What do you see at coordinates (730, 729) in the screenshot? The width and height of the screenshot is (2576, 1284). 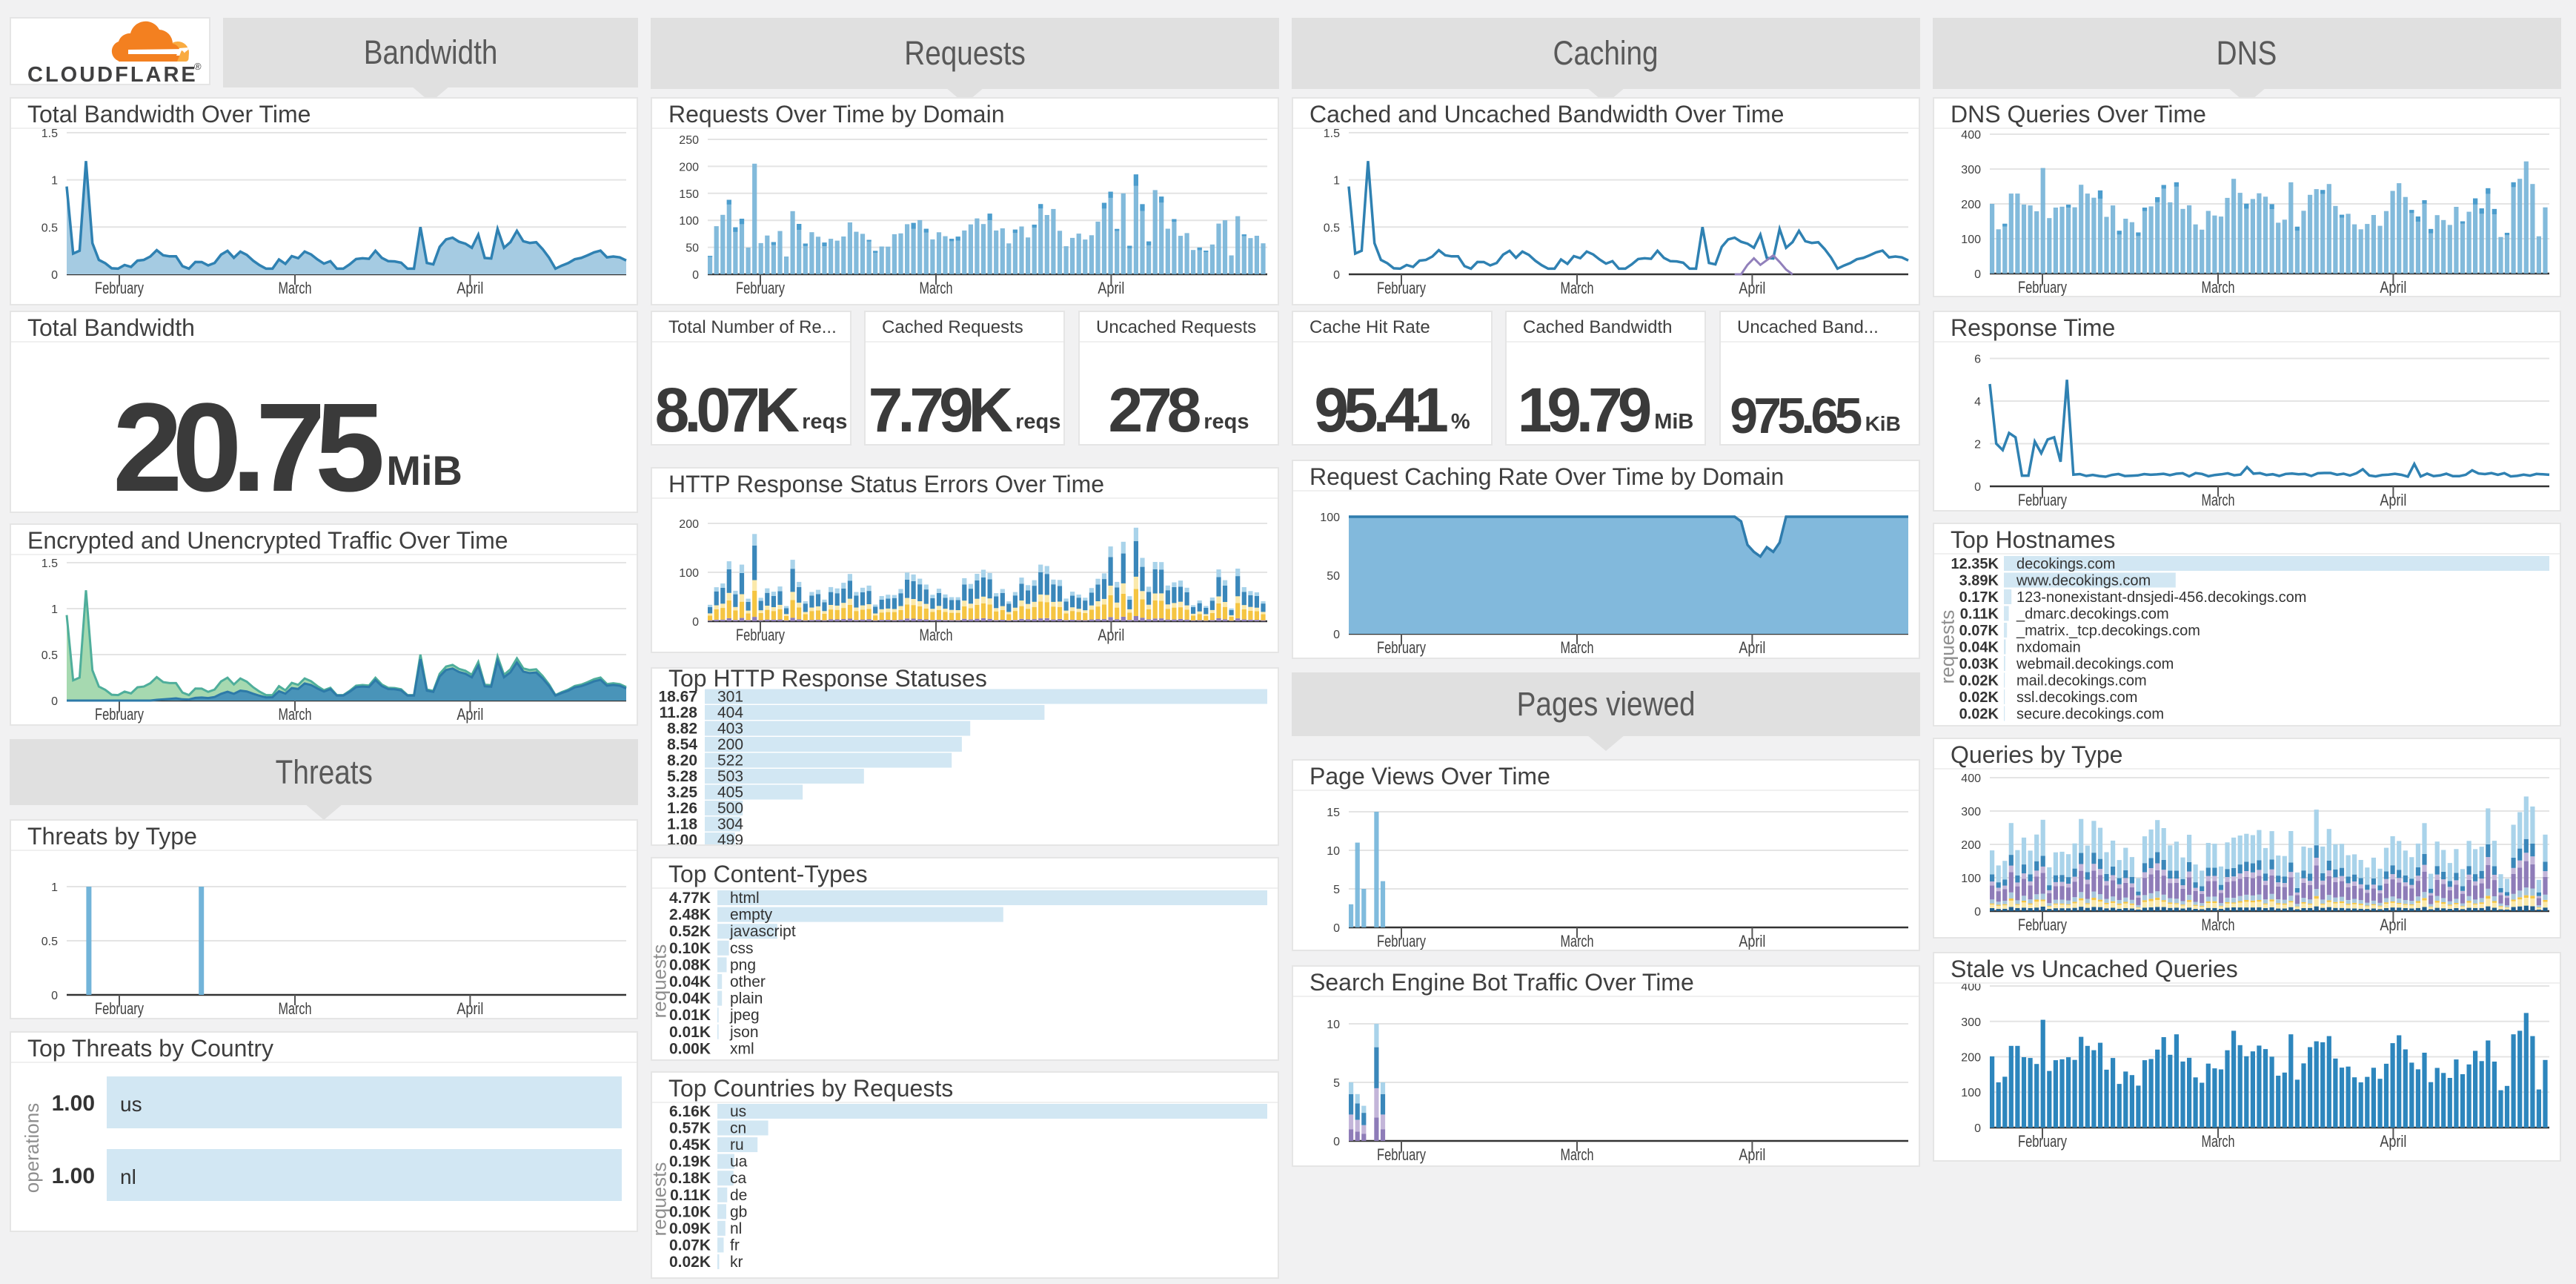 I see `svg-text: 403` at bounding box center [730, 729].